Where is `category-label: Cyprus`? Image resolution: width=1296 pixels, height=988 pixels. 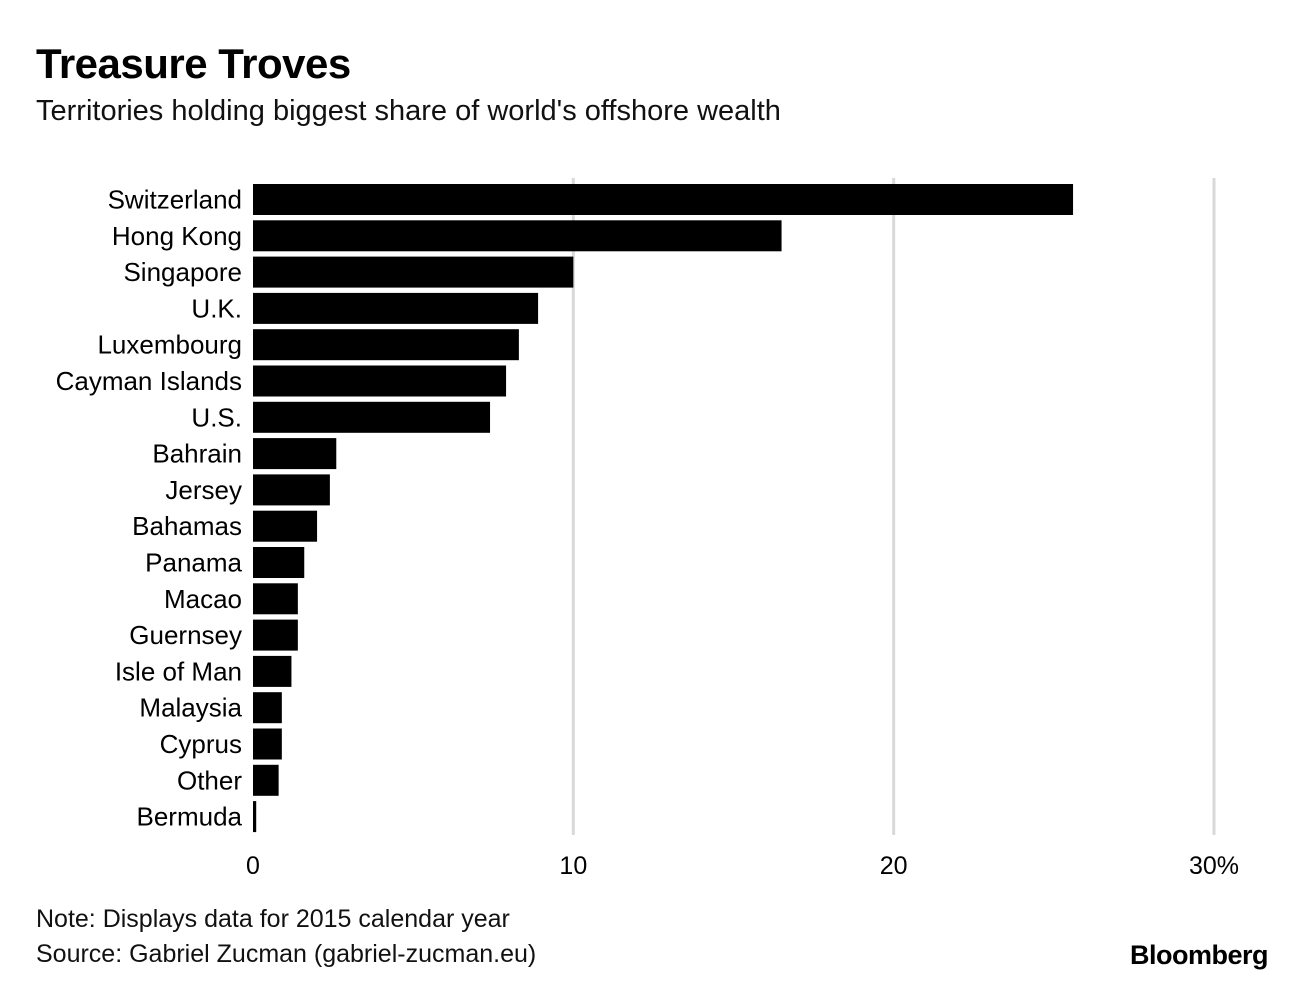 category-label: Cyprus is located at coordinates (201, 744).